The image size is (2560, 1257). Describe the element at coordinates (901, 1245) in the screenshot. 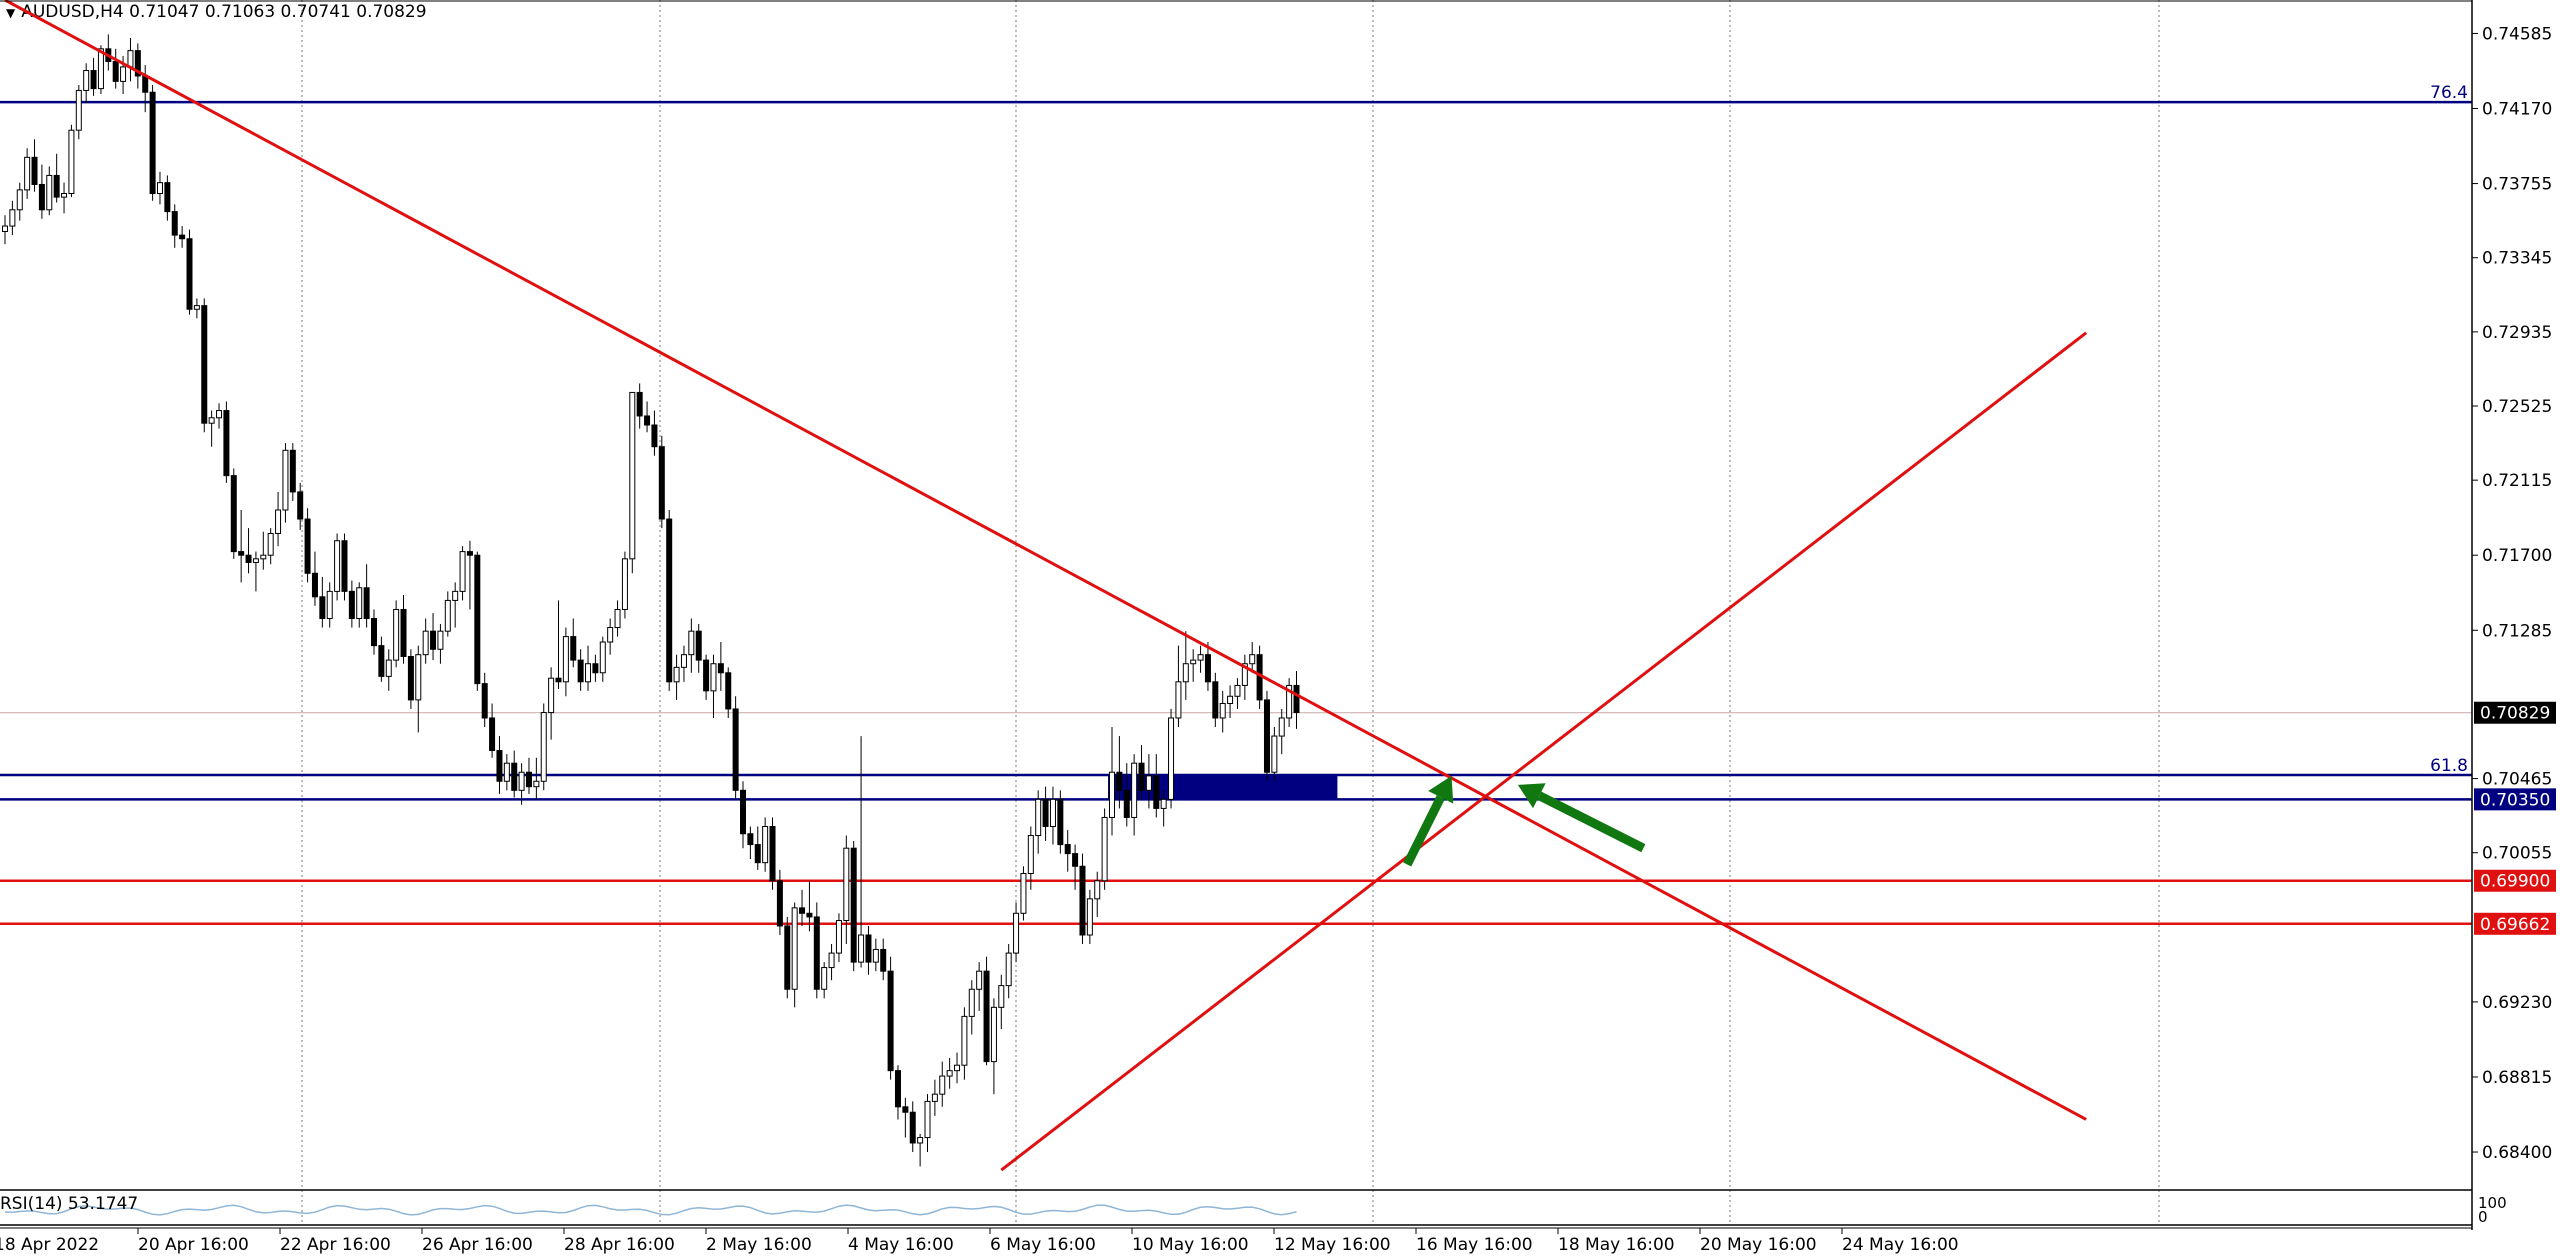

I see `x-tick-label: 4 May 16:00` at that location.